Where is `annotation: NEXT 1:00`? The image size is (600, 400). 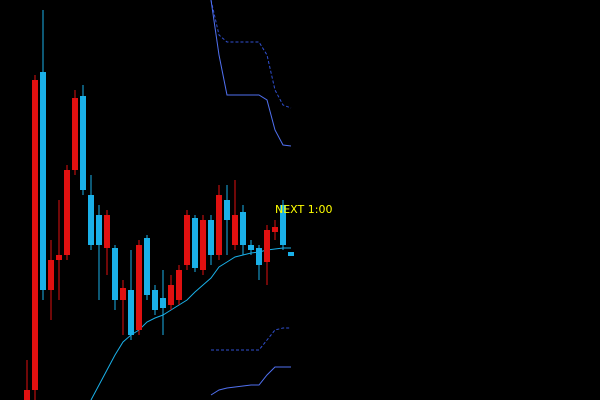 annotation: NEXT 1:00 is located at coordinates (303, 209).